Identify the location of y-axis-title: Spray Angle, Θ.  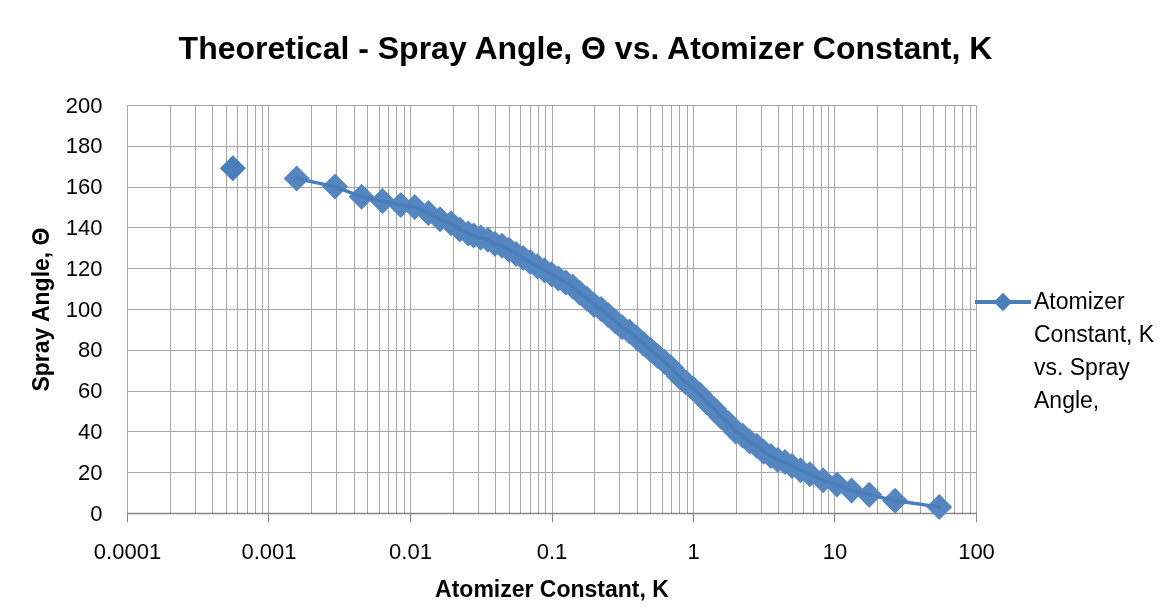
(40, 309).